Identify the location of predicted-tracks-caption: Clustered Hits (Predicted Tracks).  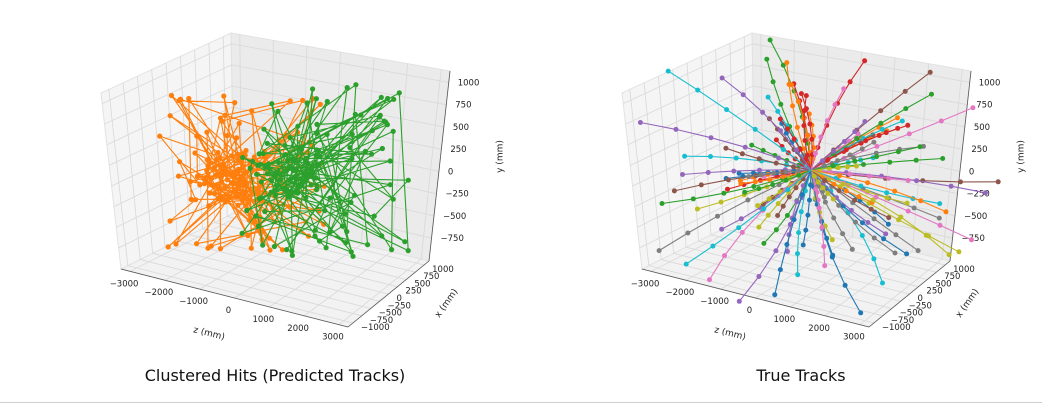
(275, 375).